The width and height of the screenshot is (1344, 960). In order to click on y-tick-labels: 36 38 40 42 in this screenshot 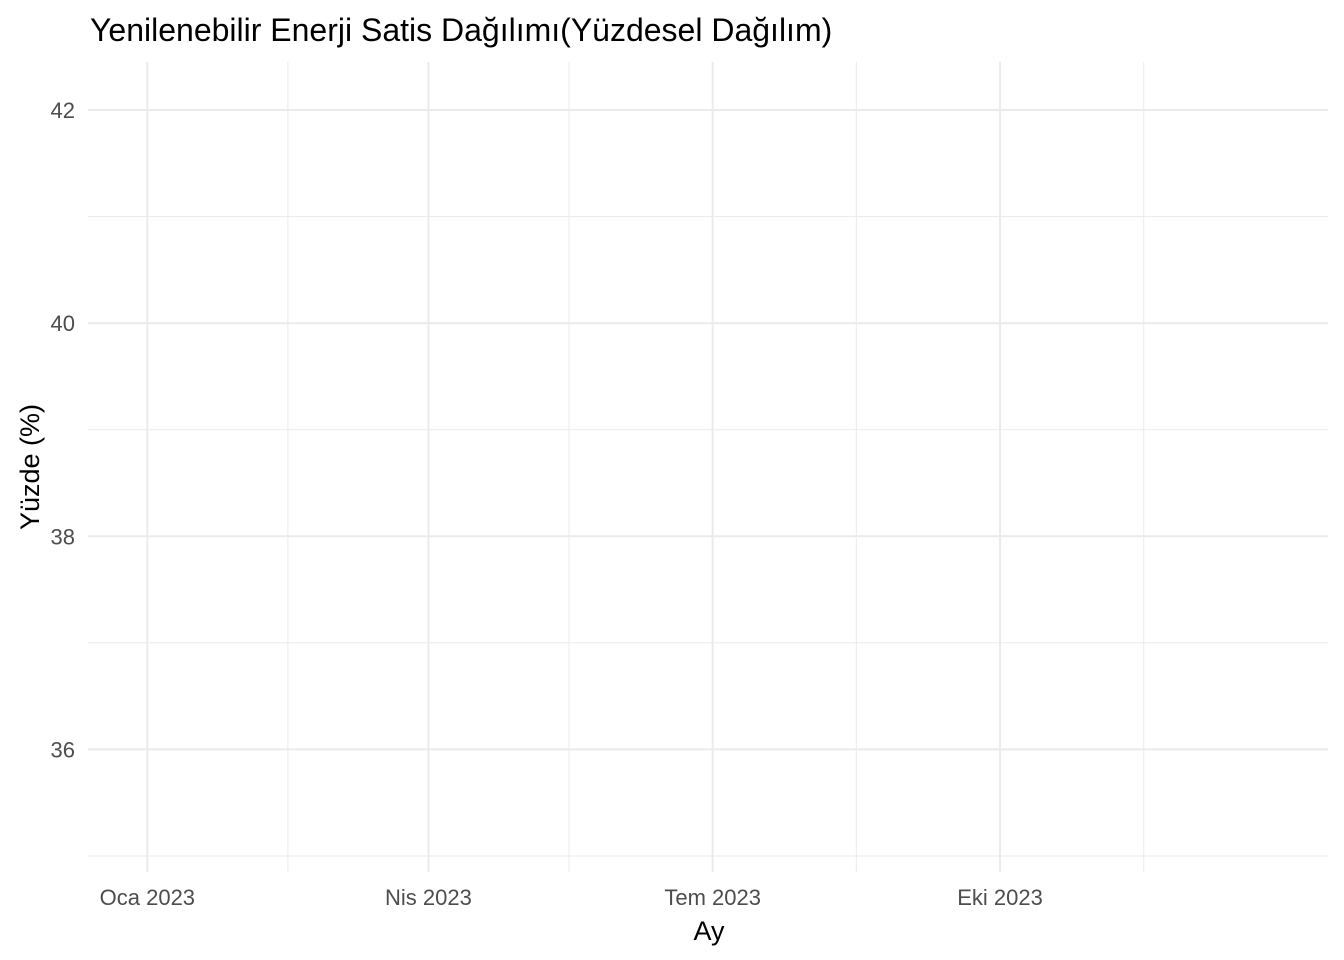, I will do `click(63, 430)`.